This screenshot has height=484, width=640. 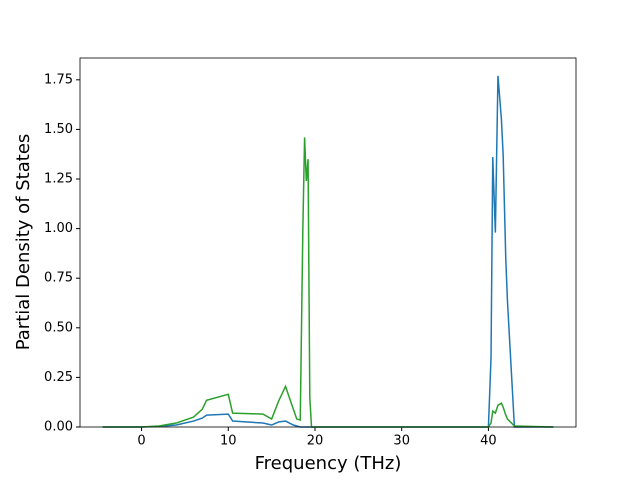 What do you see at coordinates (23, 242) in the screenshot?
I see `y-axis-label: Partial Density of States` at bounding box center [23, 242].